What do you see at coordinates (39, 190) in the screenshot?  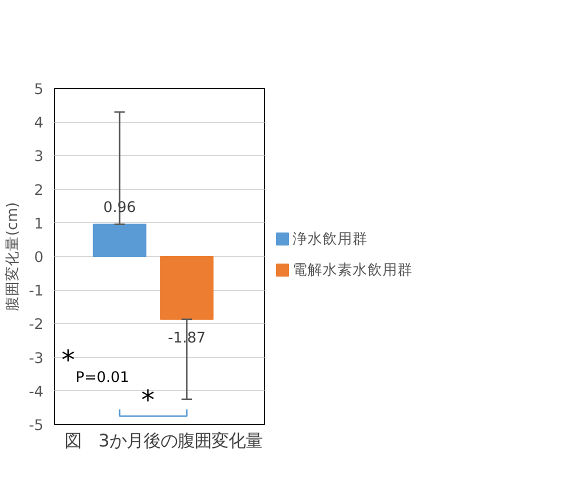 I see `y-tick-label: 2` at bounding box center [39, 190].